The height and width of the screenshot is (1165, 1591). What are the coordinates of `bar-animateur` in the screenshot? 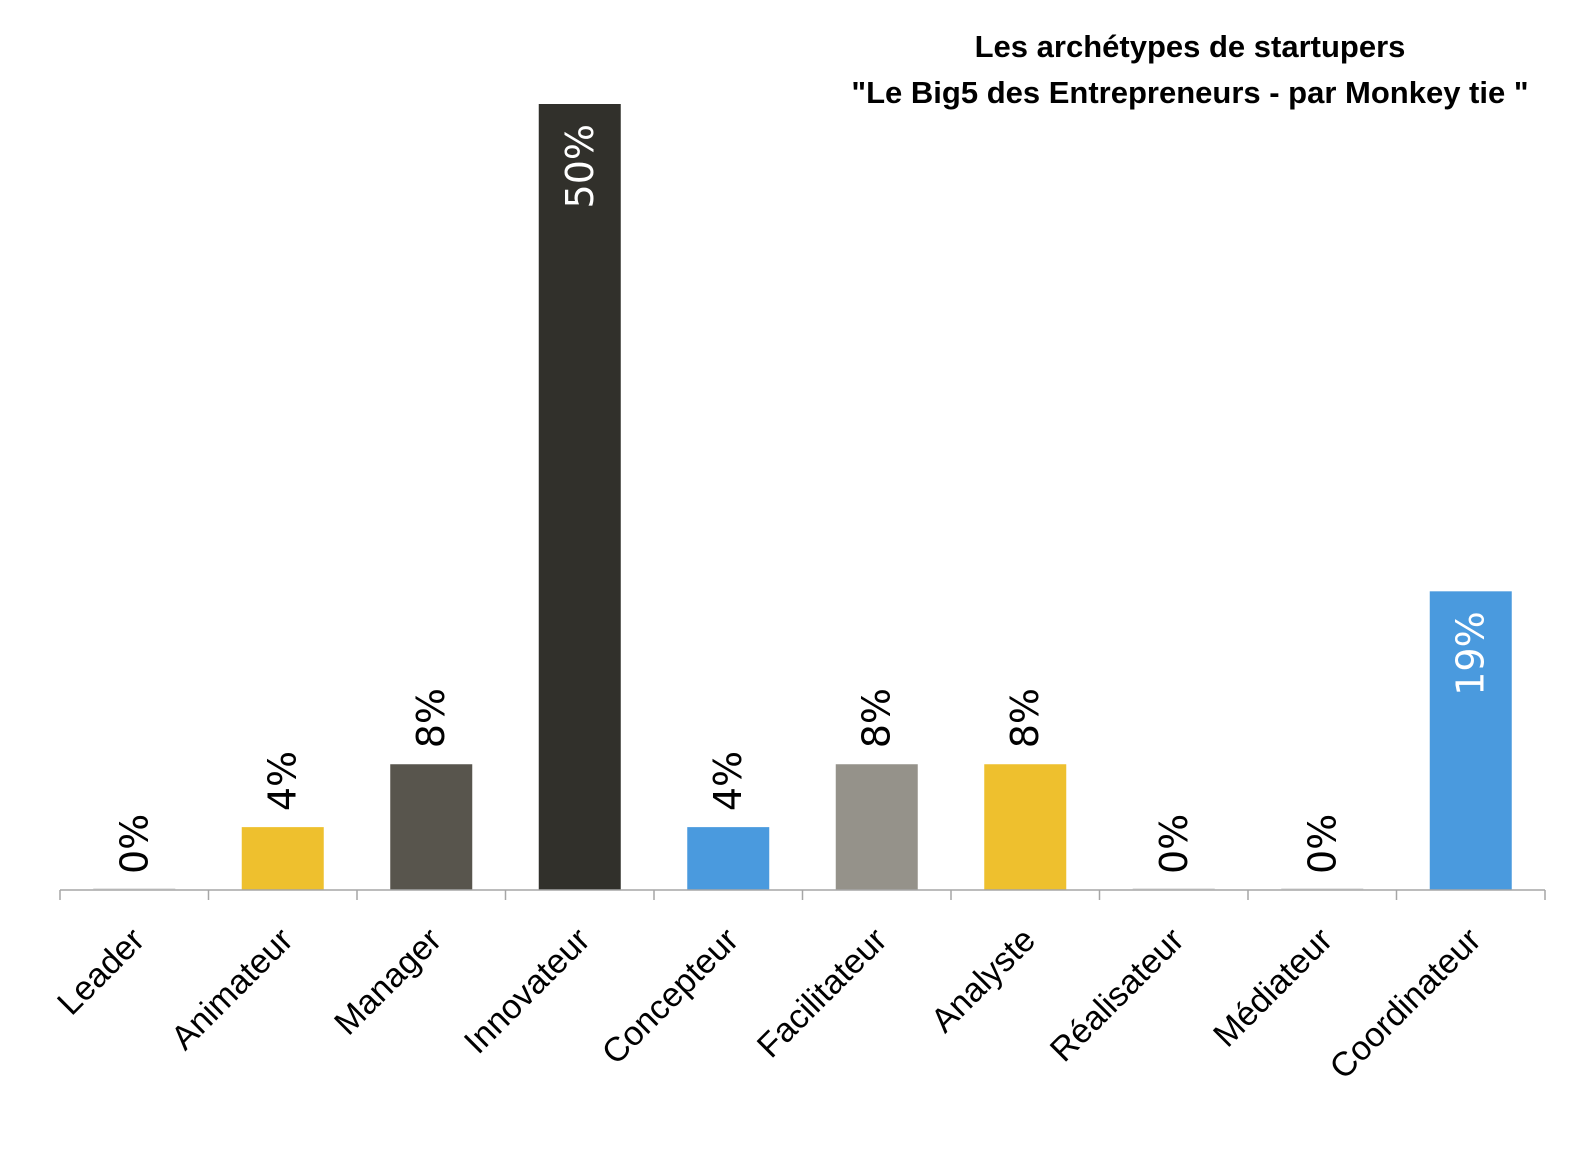 It's located at (282, 858).